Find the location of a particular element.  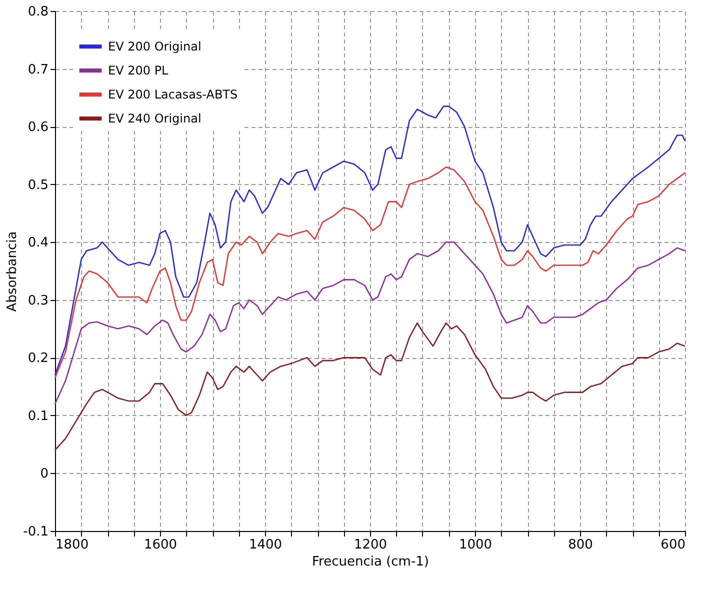

x-tick-label: 1200 is located at coordinates (371, 545).